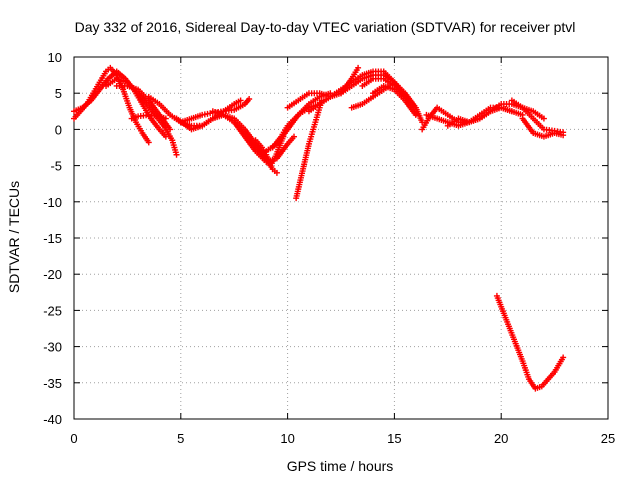  Describe the element at coordinates (52, 274) in the screenshot. I see `y-tick-label: -20` at that location.